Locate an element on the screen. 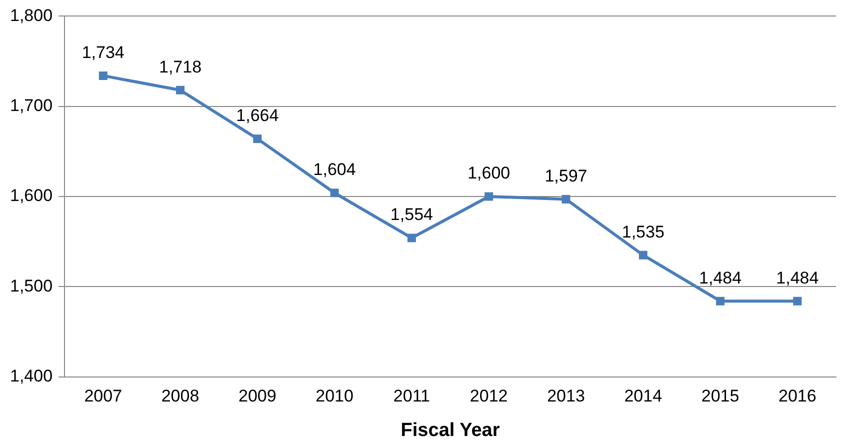  x-tick-label: 2009 is located at coordinates (257, 396).